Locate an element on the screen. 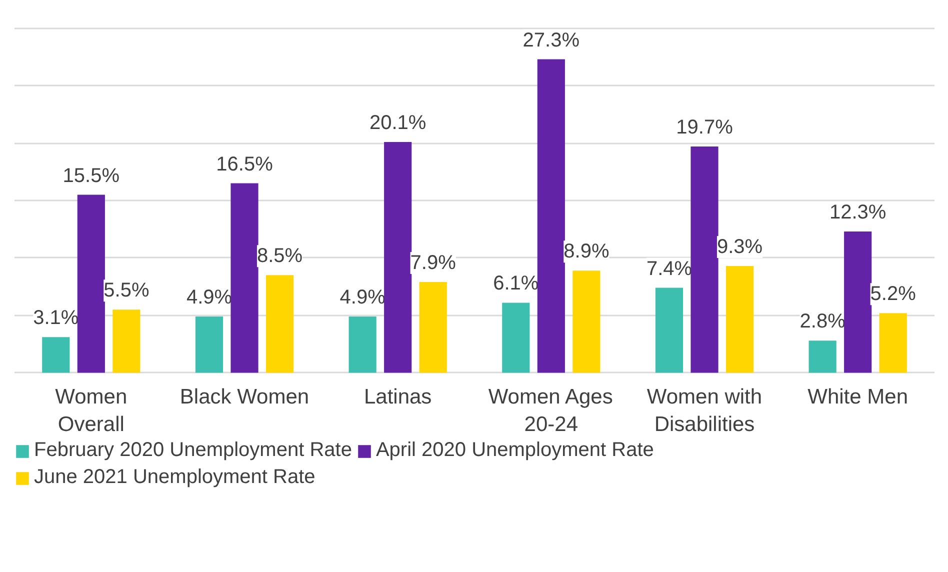  x-tick-label: Latinas is located at coordinates (398, 397).